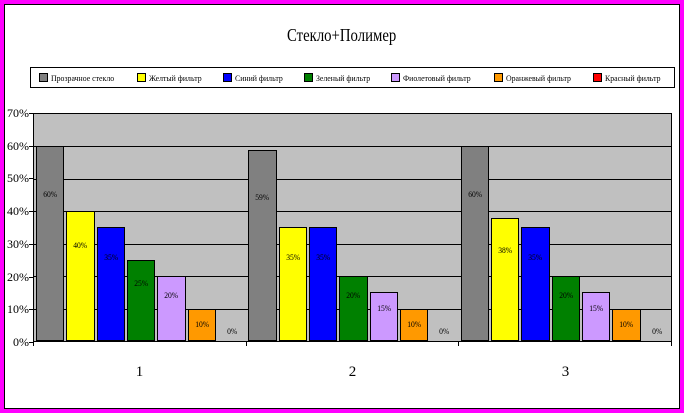 The height and width of the screenshot is (413, 684). What do you see at coordinates (258, 77) in the screenshot?
I see `legend-item-label: Синий фильтр` at bounding box center [258, 77].